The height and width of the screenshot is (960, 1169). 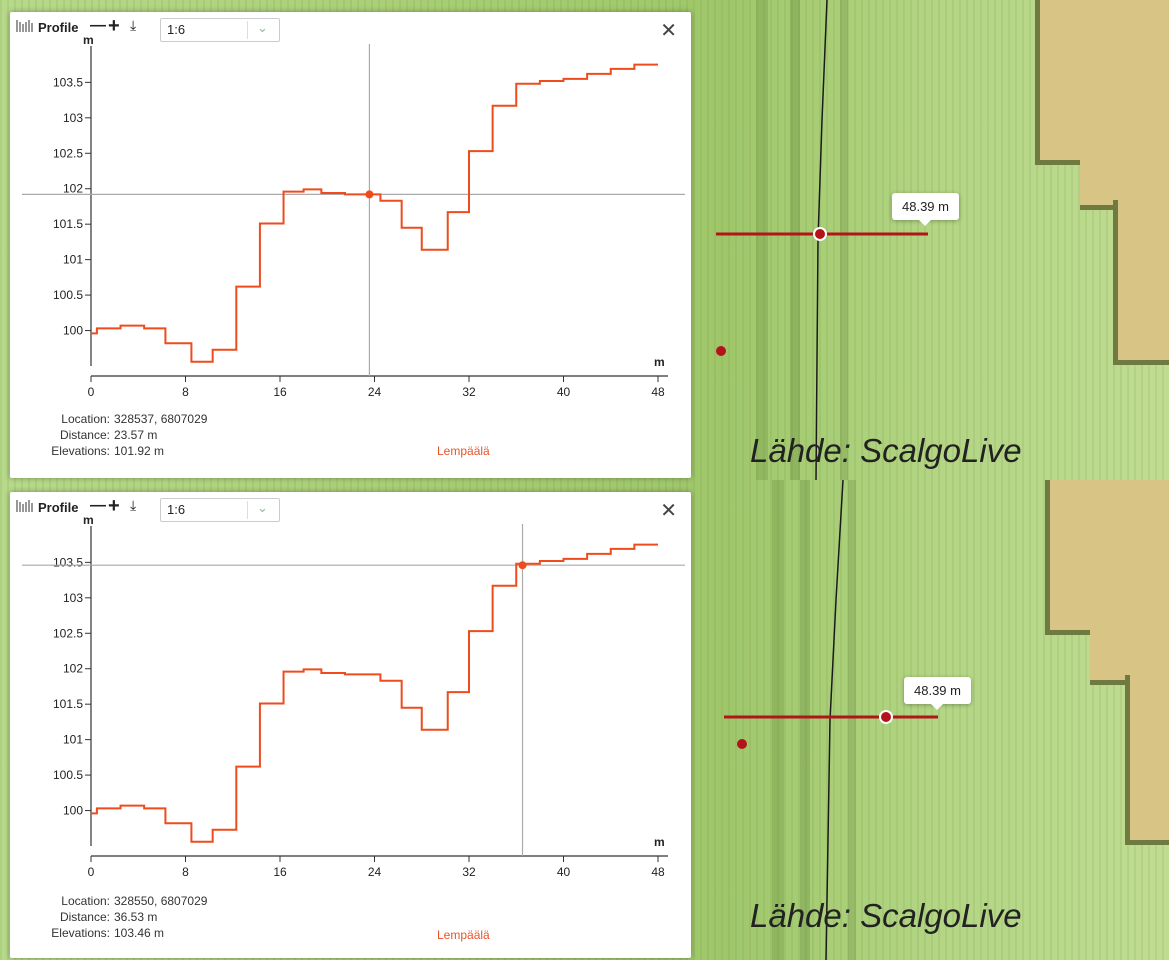 I want to click on x-tick-label: 8, so click(x=185, y=392).